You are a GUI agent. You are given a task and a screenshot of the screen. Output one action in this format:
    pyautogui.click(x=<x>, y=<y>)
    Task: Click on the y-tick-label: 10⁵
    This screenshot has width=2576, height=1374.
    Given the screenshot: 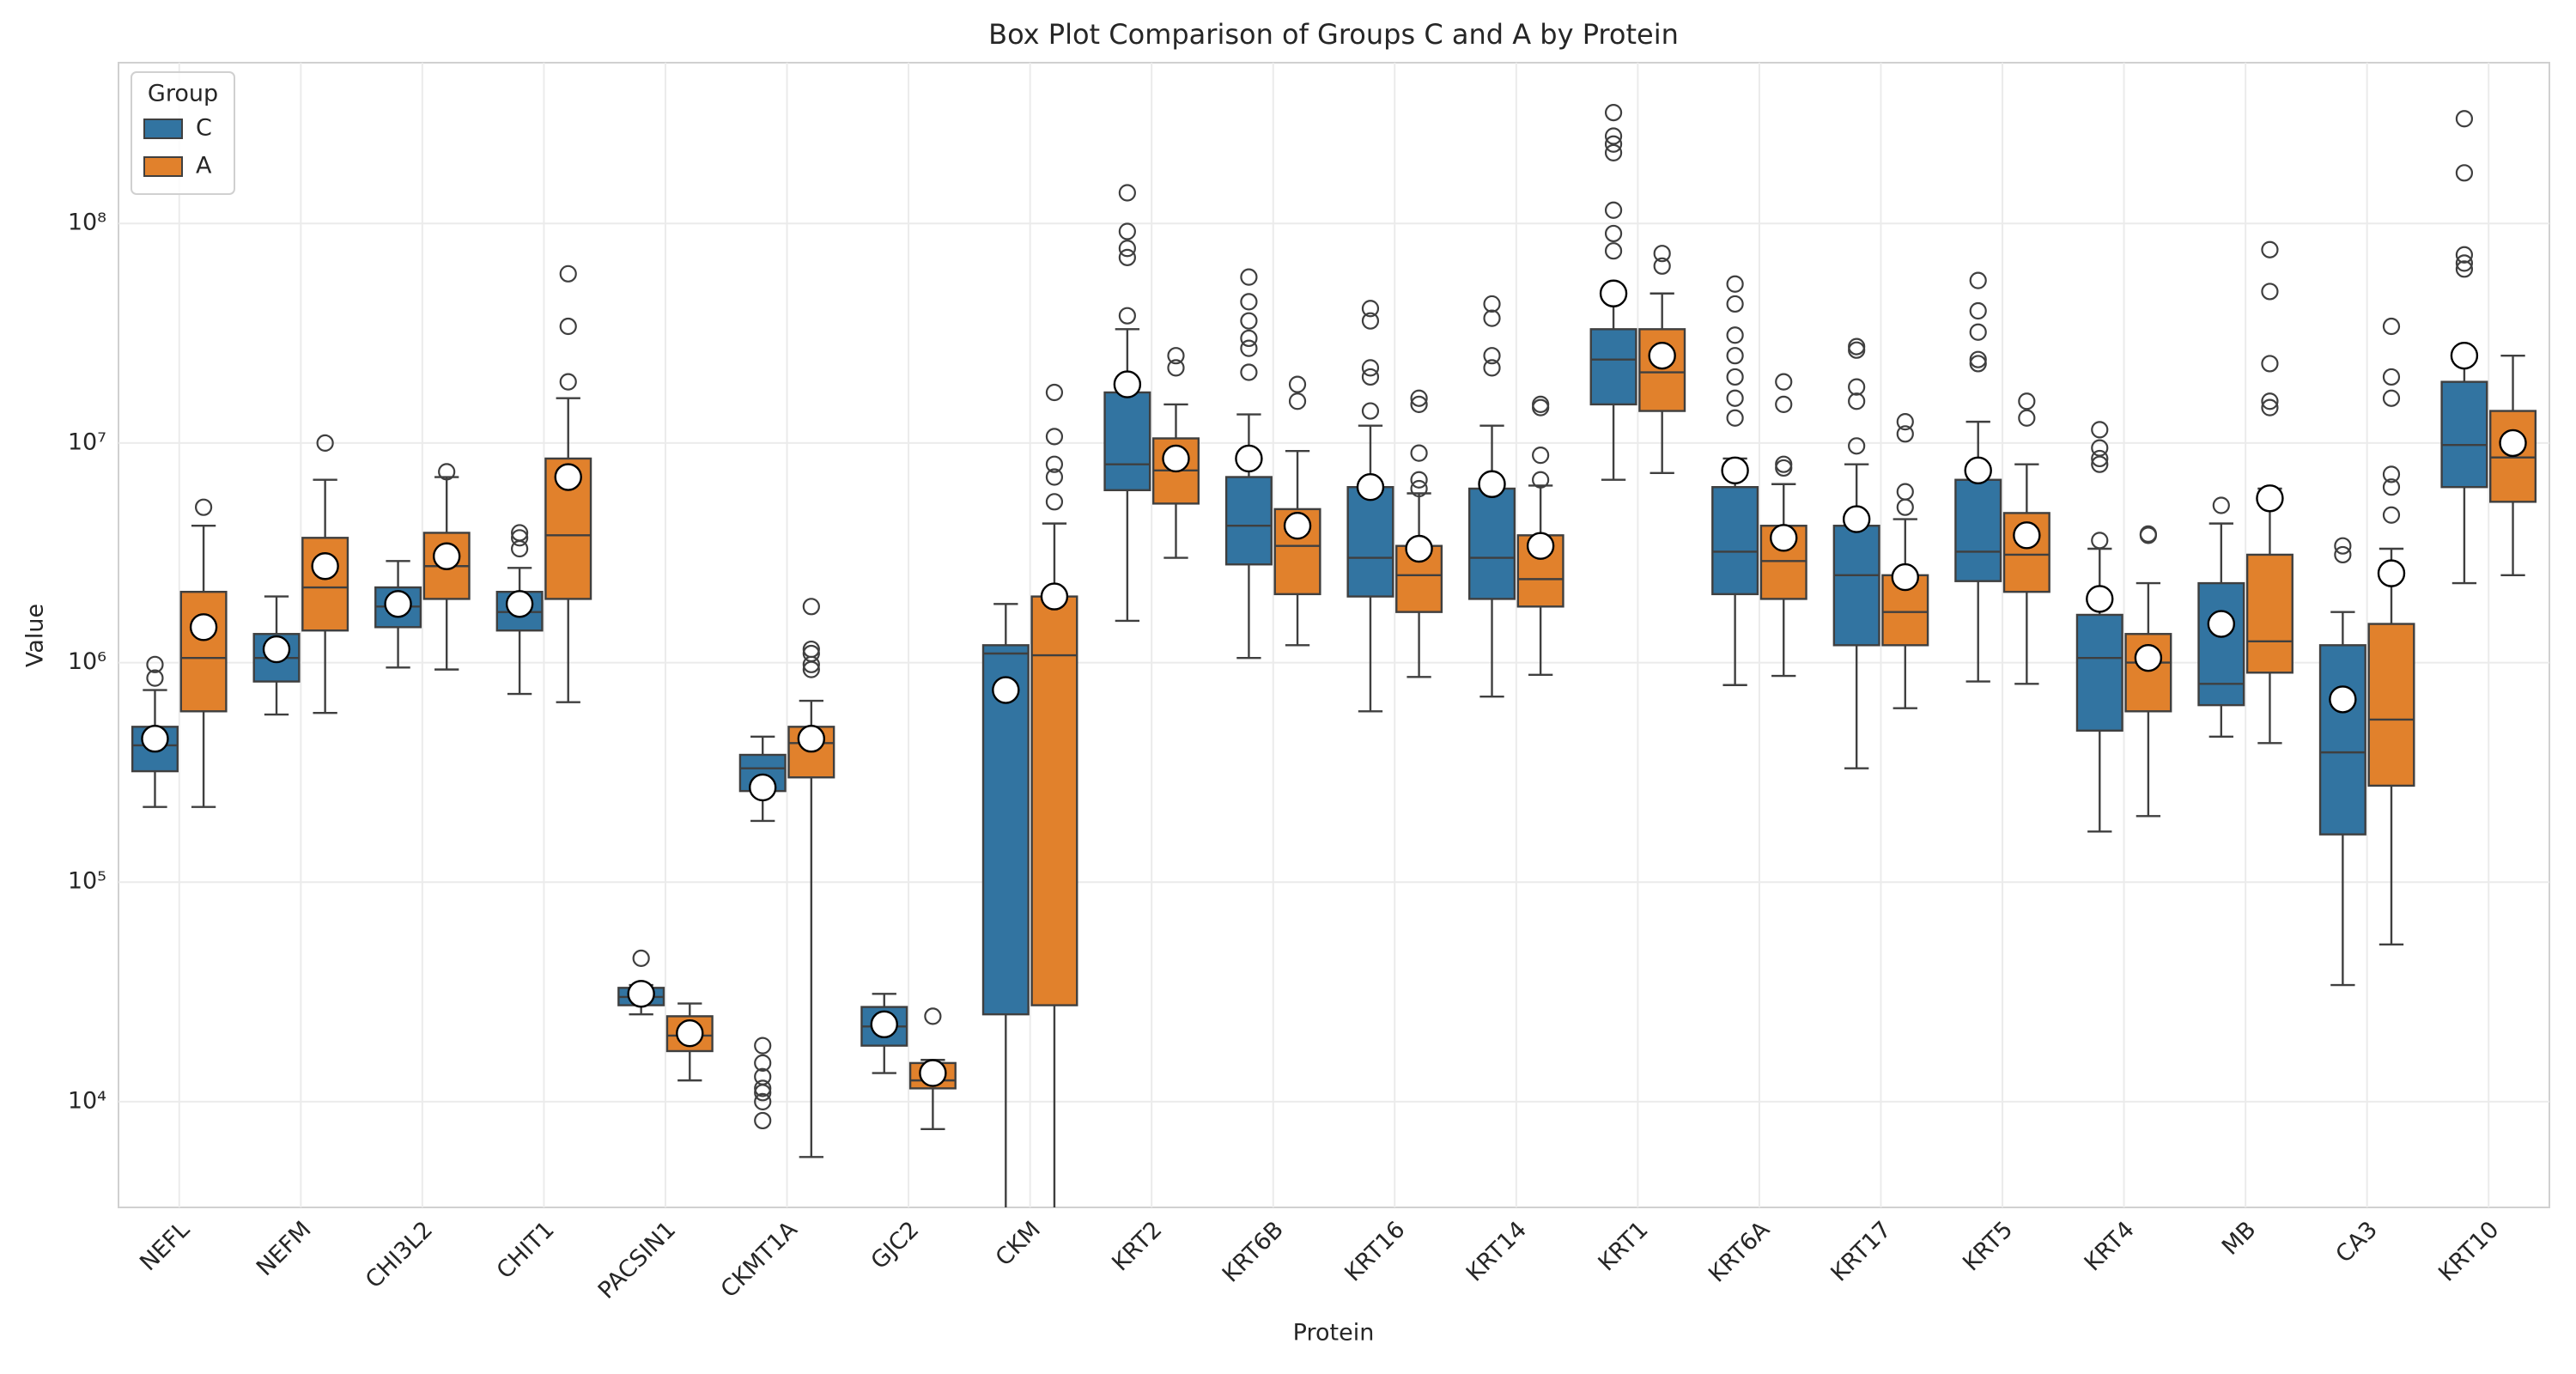 What is the action you would take?
    pyautogui.click(x=87, y=881)
    